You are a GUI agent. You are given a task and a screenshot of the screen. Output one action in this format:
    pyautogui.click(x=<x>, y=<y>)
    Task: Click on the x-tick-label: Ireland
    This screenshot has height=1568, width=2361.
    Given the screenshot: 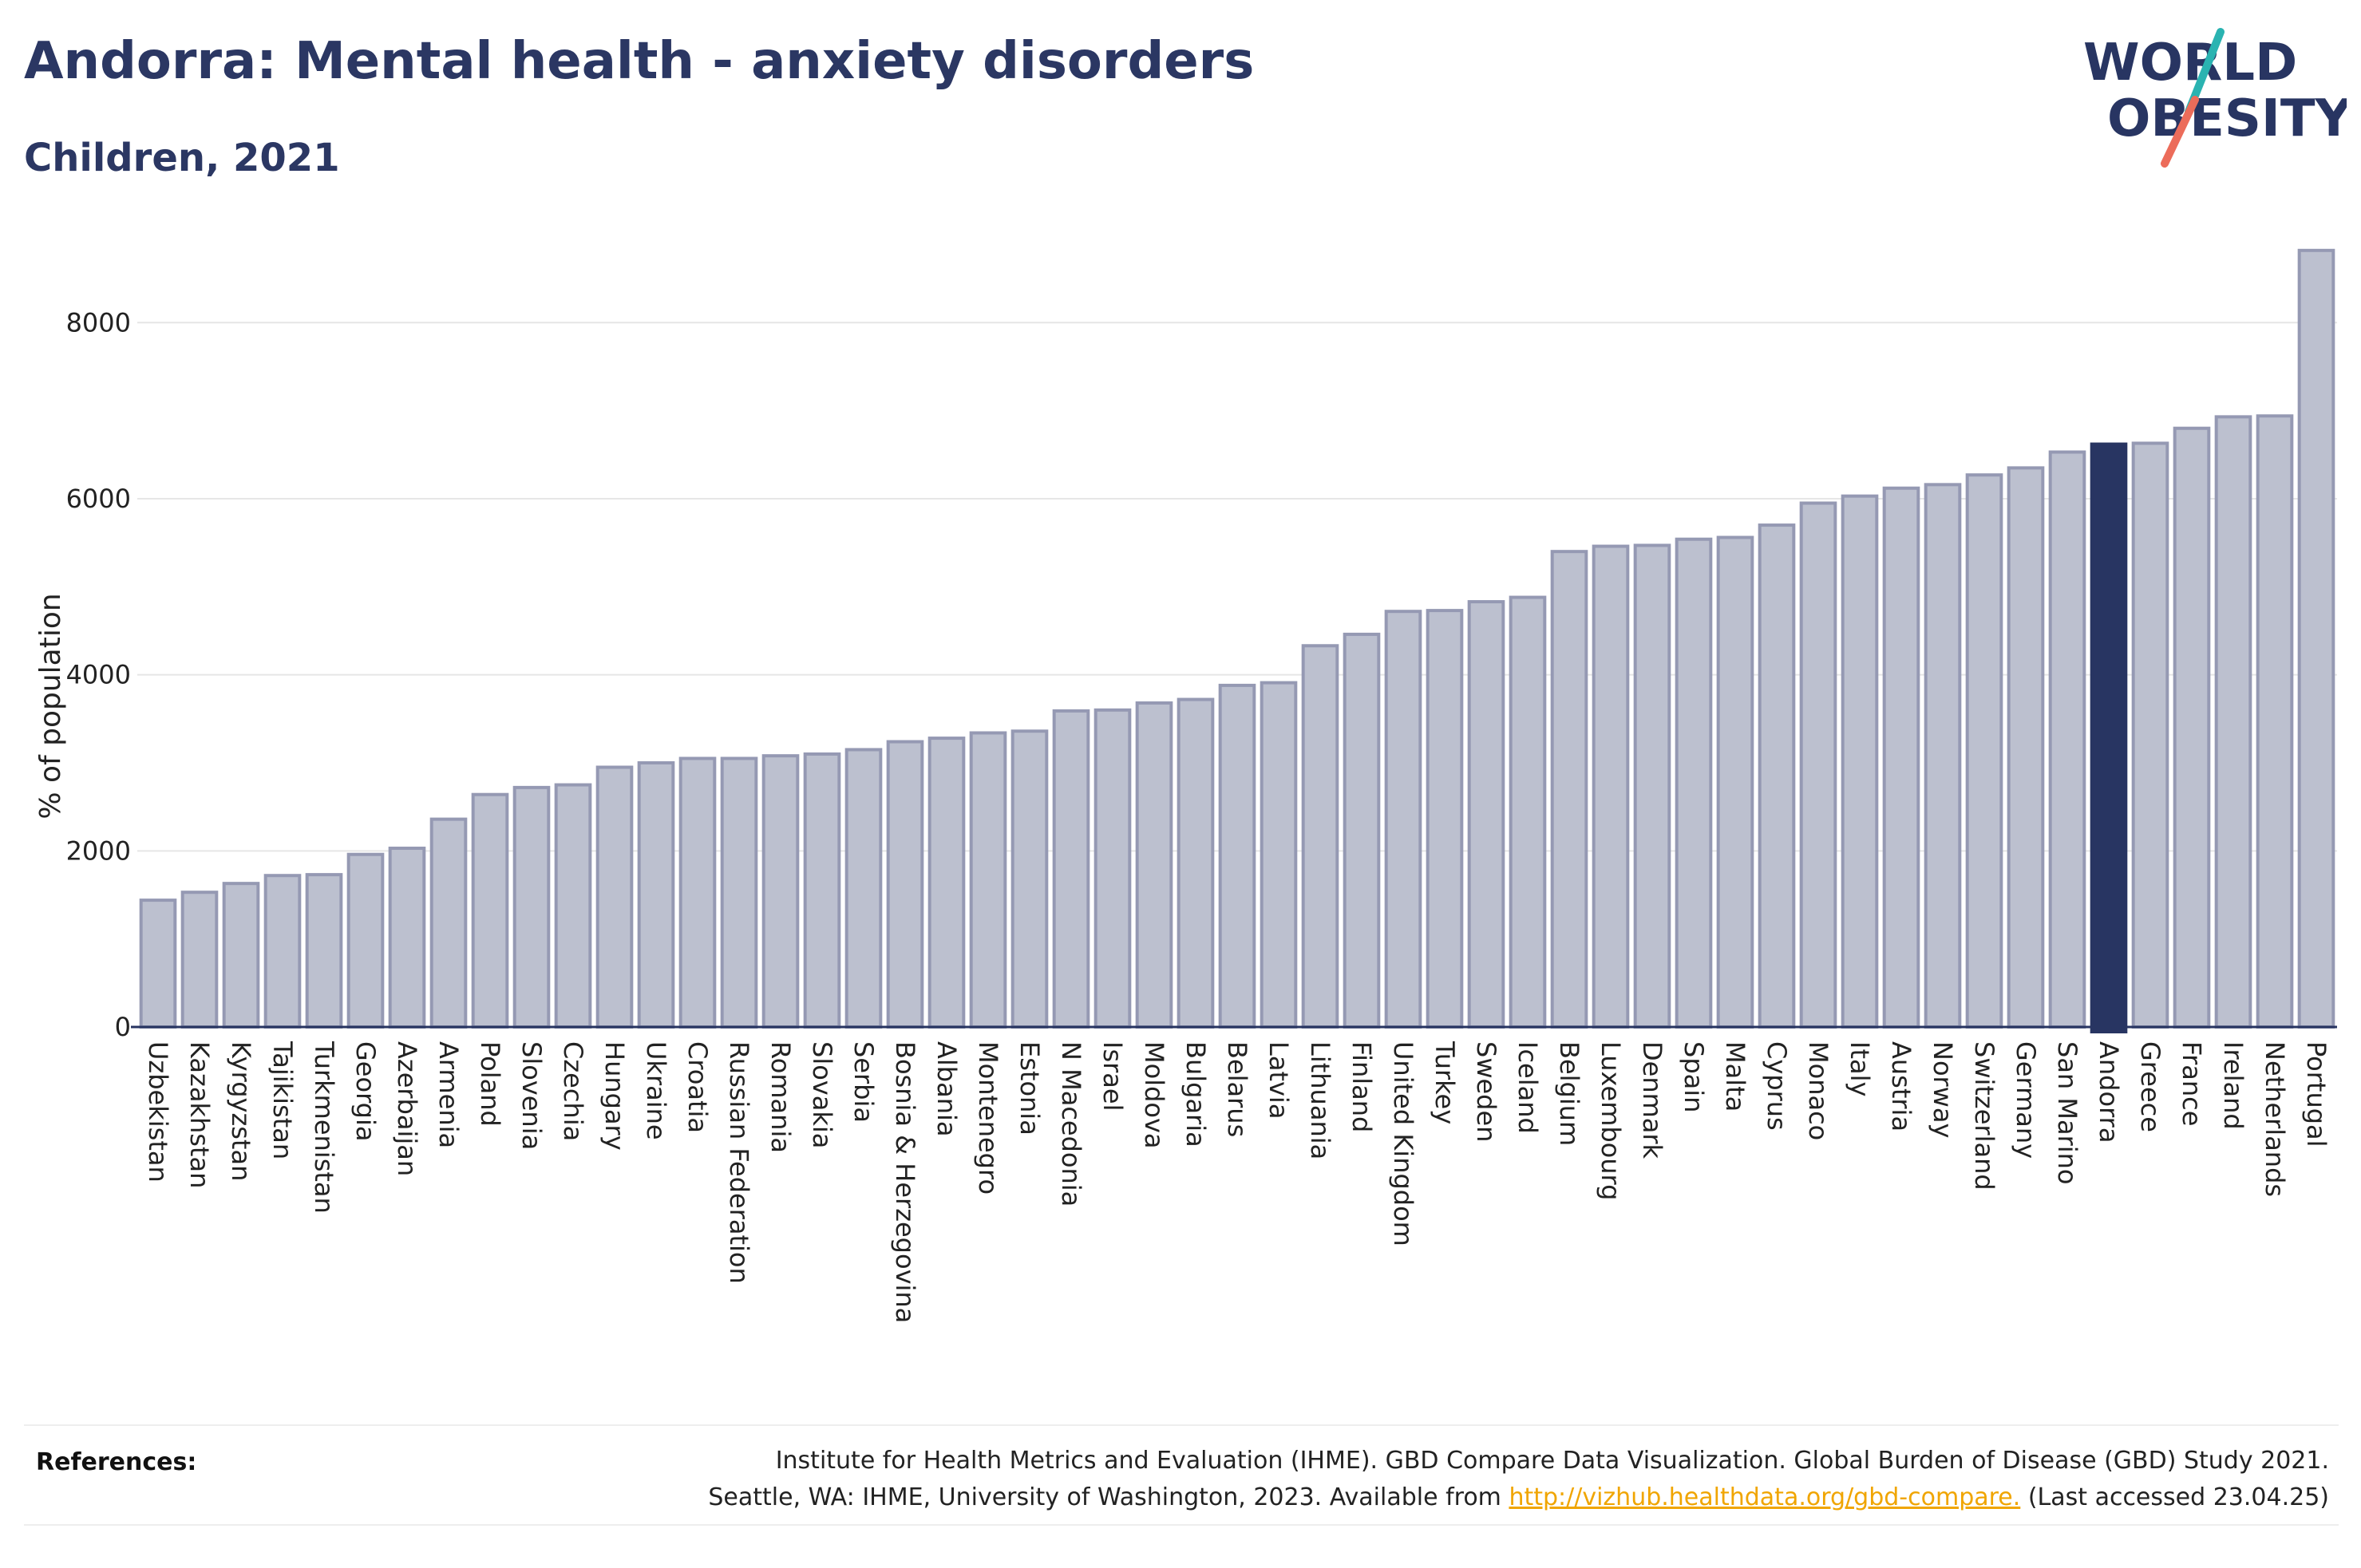 What is the action you would take?
    pyautogui.click(x=2233, y=1085)
    